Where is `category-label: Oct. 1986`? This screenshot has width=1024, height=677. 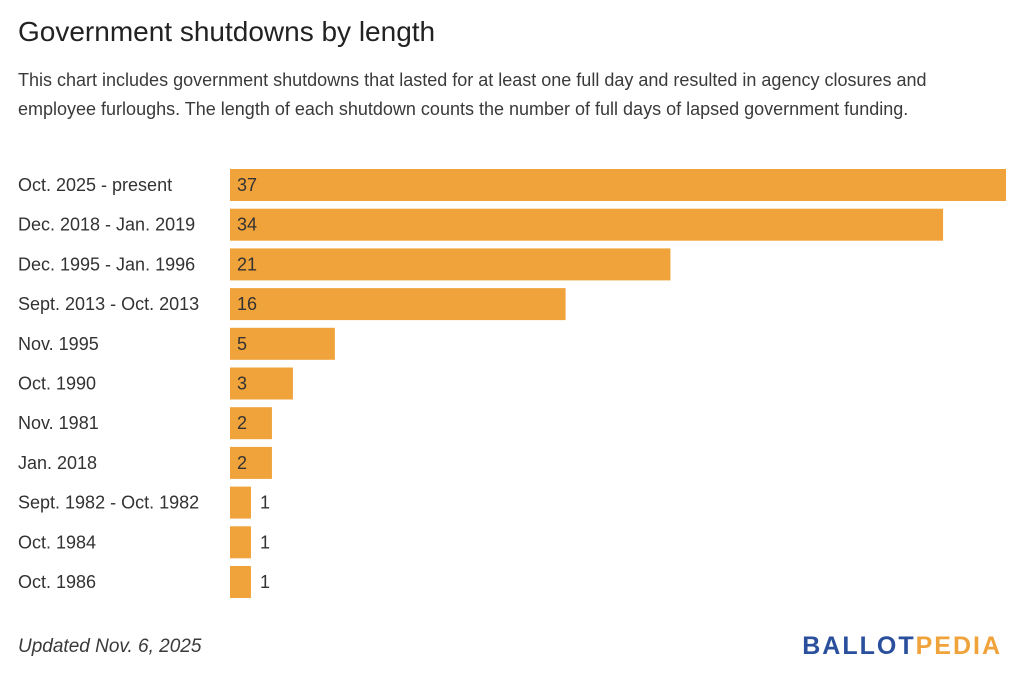
category-label: Oct. 1986 is located at coordinates (57, 582).